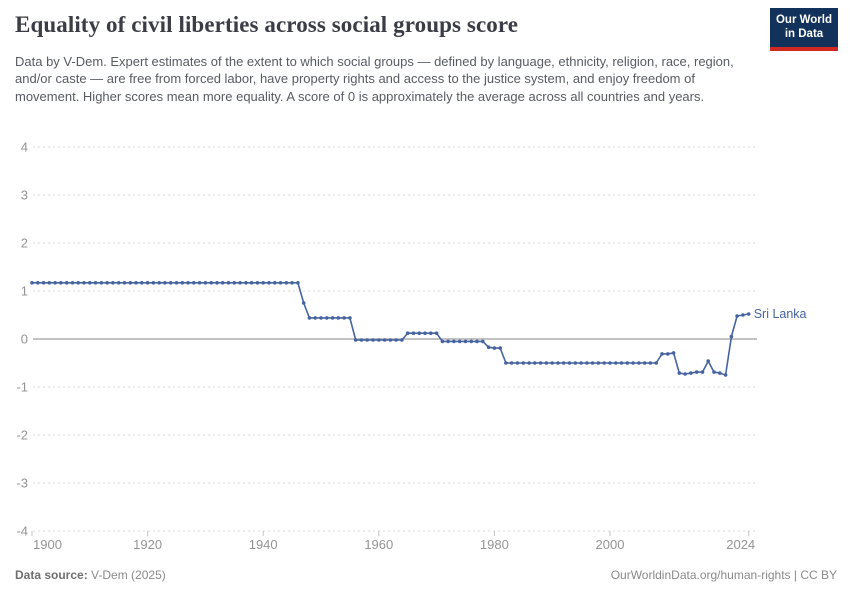  I want to click on series-label-sri-lanka: Sri Lanka, so click(780, 314).